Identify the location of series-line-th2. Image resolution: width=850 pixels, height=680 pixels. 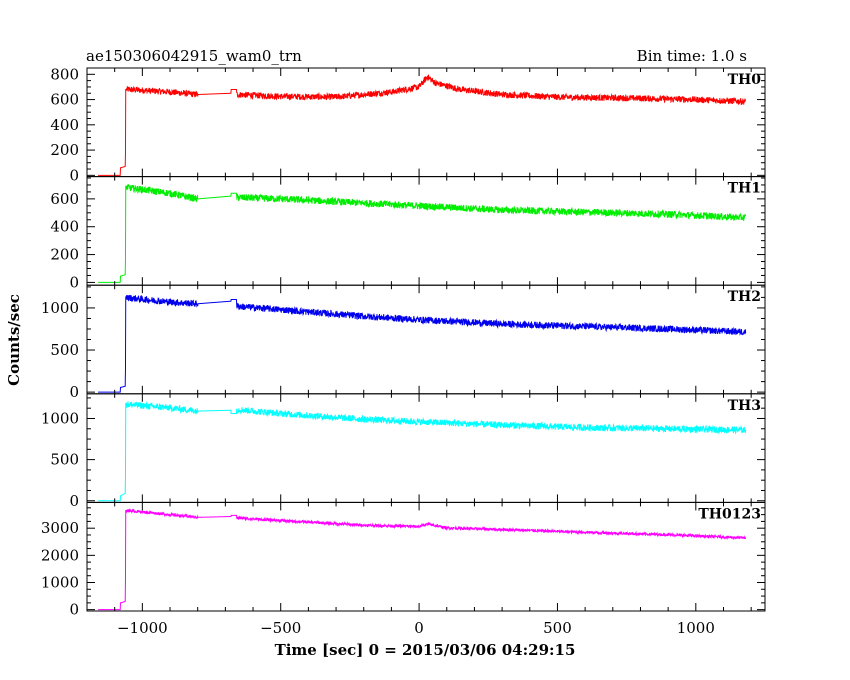
(422, 343).